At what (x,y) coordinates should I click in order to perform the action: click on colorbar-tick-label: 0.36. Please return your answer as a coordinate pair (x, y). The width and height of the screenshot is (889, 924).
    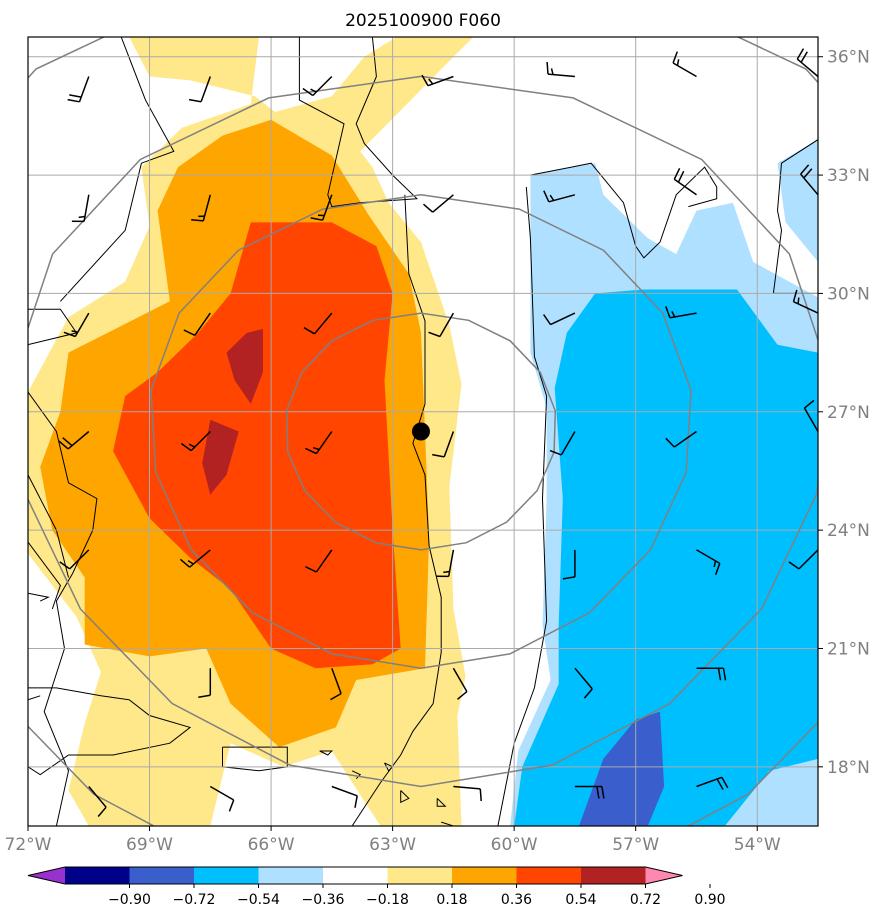
    Looking at the image, I should click on (516, 900).